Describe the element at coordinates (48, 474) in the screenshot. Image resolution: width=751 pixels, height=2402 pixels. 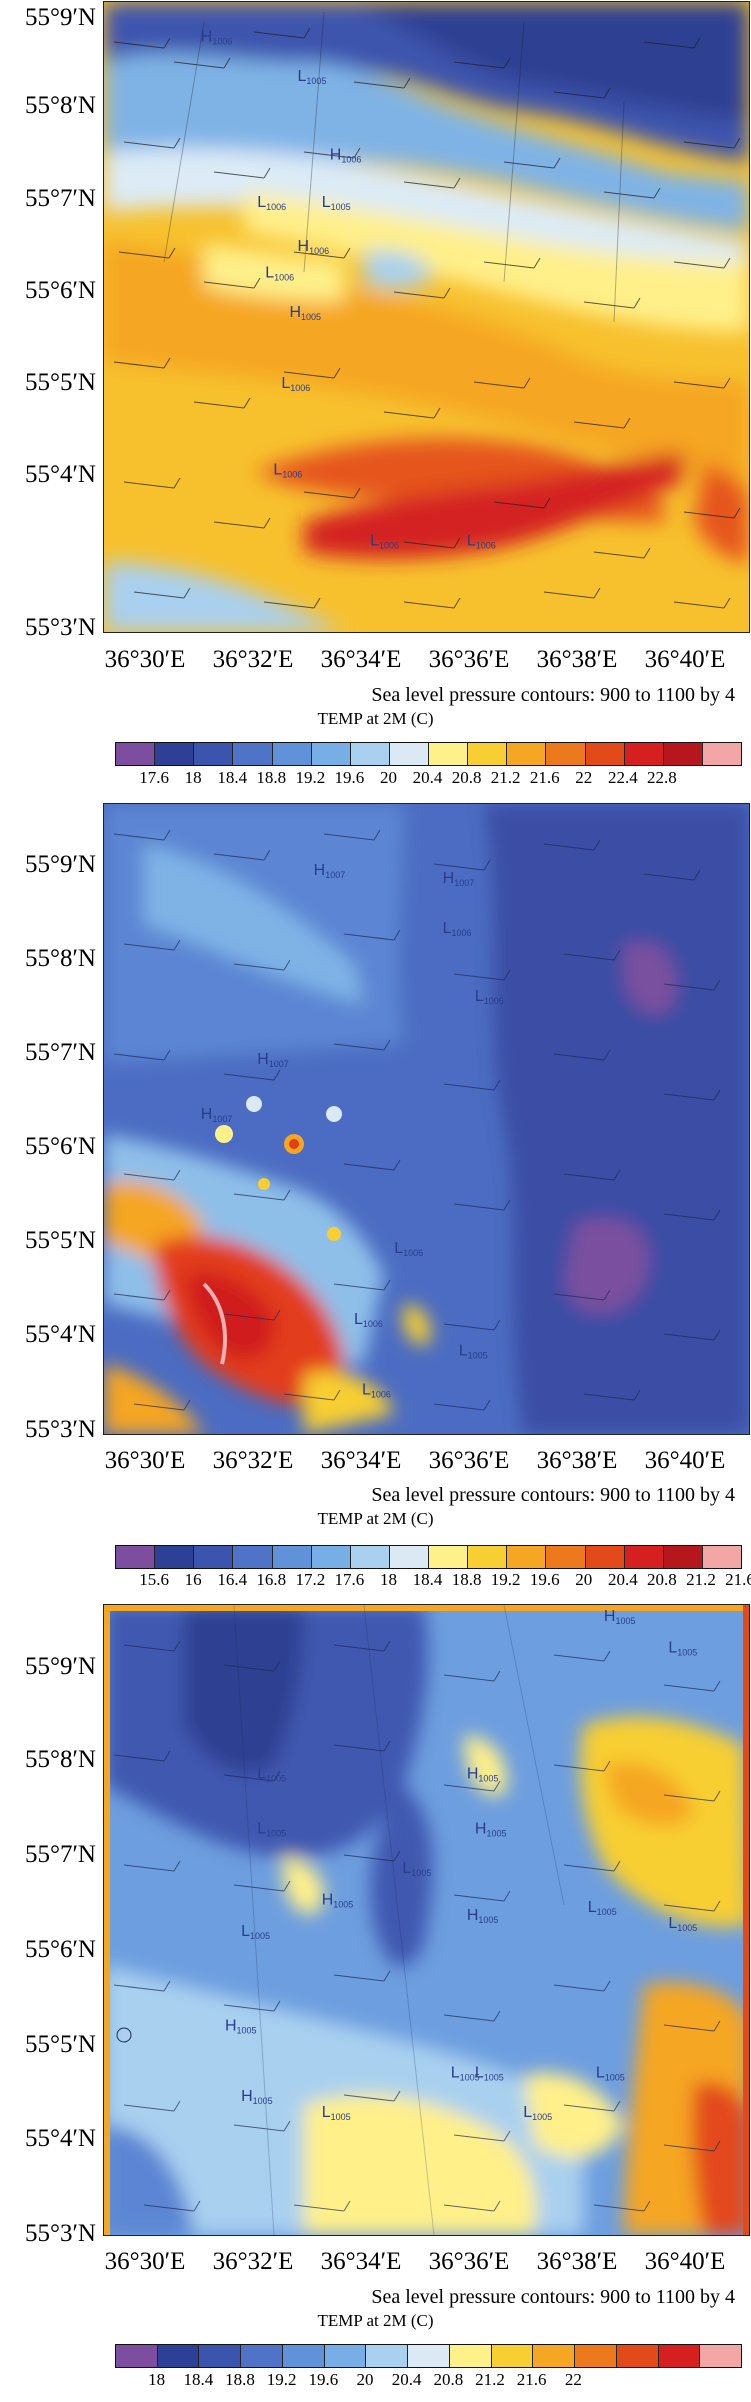
I see `lat-label: 55°4′N` at that location.